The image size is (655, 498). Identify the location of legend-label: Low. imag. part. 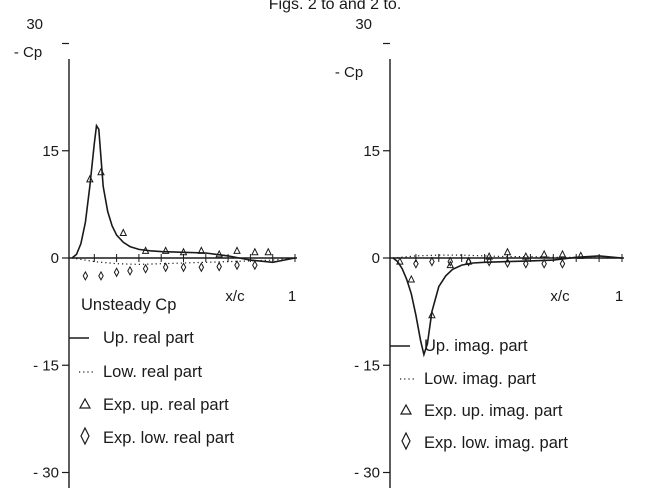
(480, 379).